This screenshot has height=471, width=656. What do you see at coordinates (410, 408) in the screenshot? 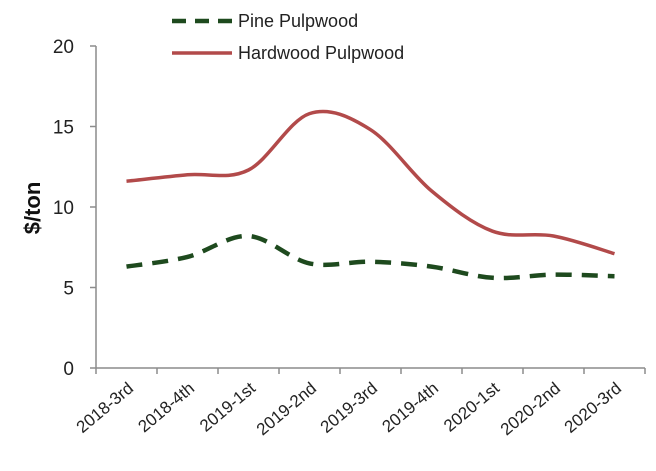
I see `x-tick-label: 2019-4th` at bounding box center [410, 408].